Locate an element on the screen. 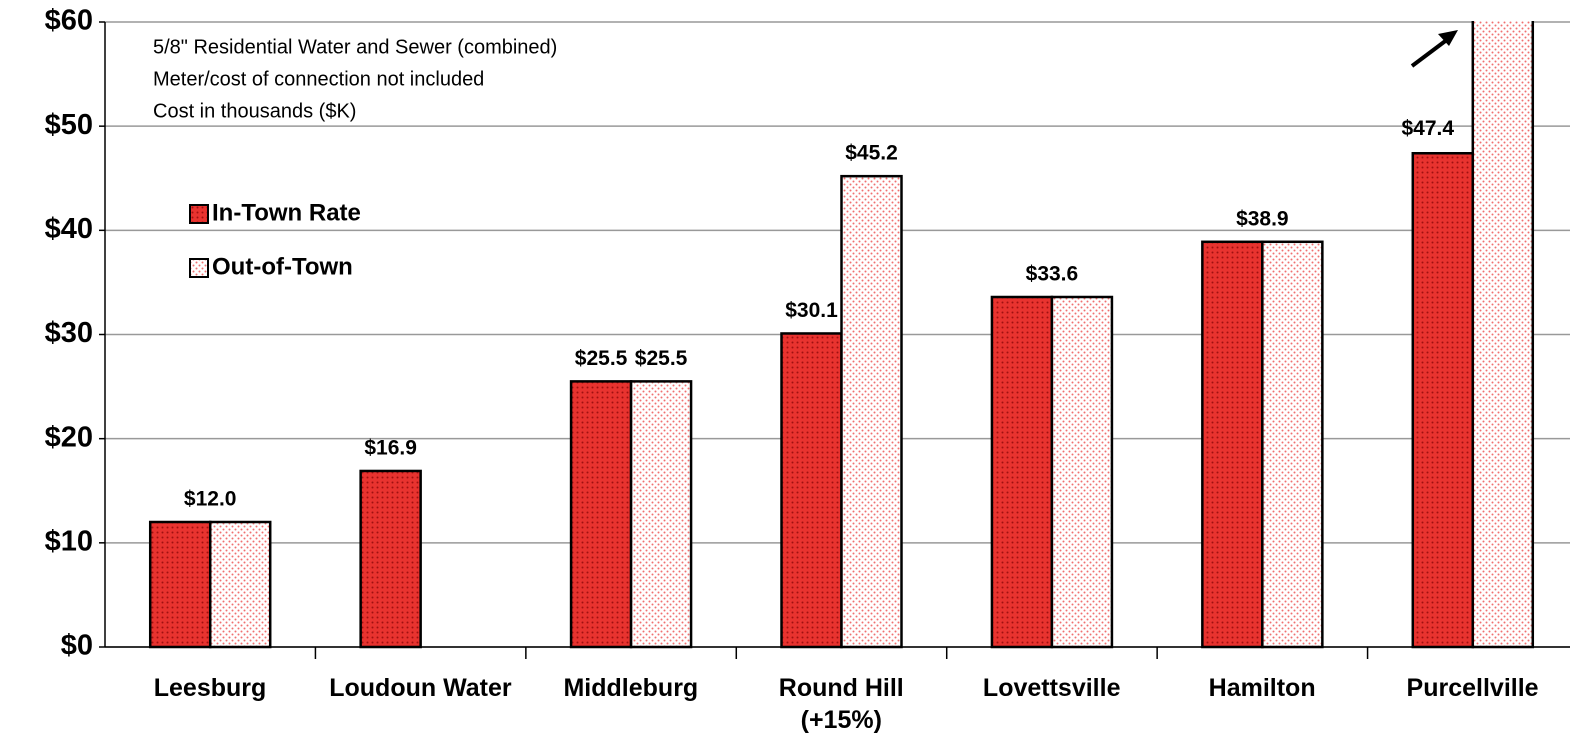 This screenshot has height=746, width=1570. x-tick-label: Lovettsville is located at coordinates (1051, 688).